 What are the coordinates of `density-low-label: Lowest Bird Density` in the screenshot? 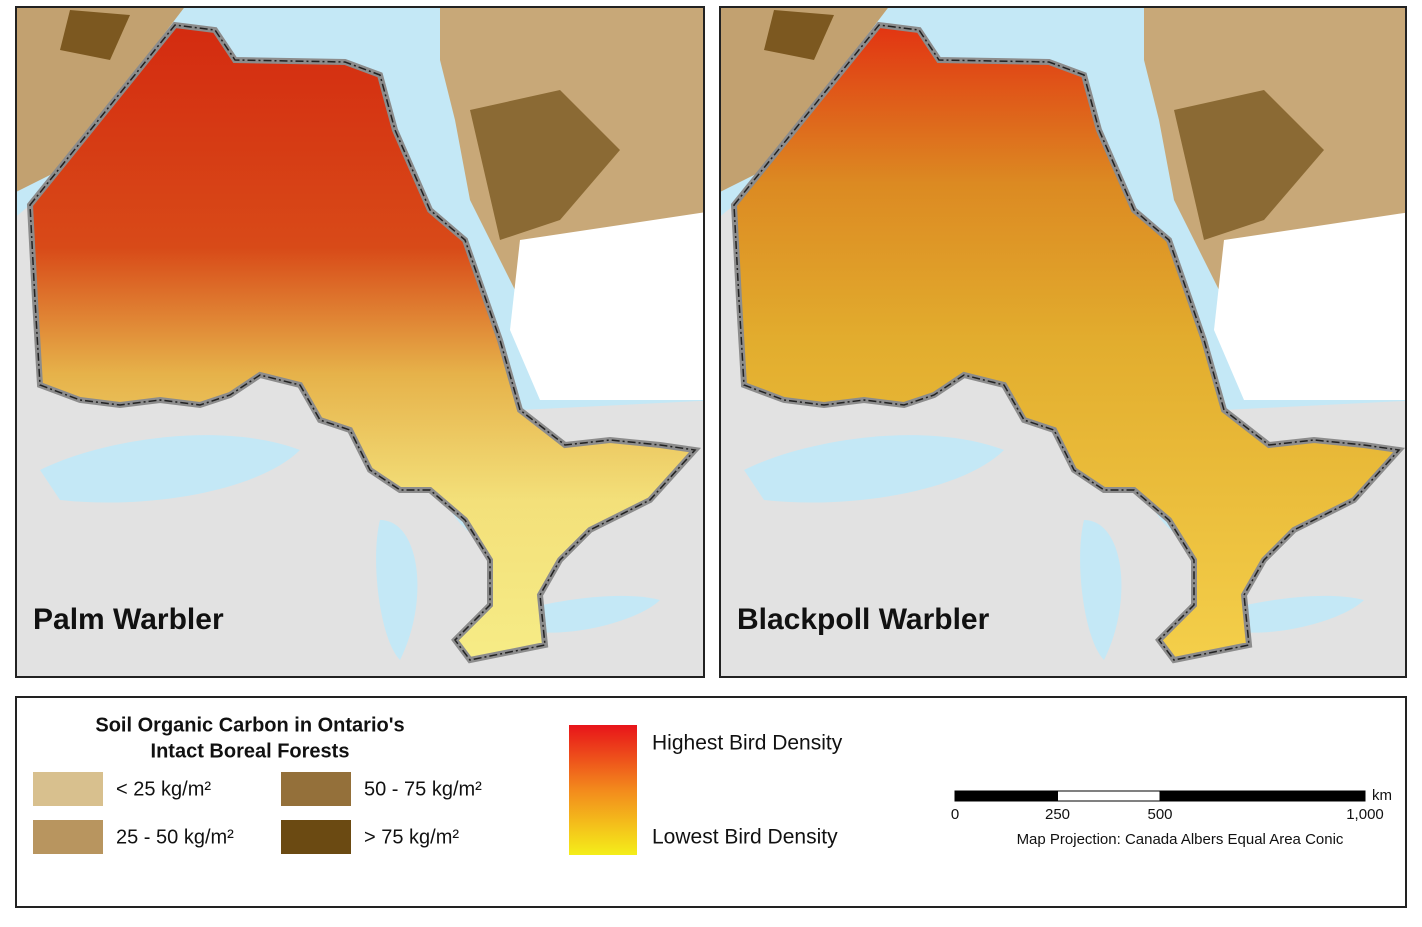 It's located at (745, 837).